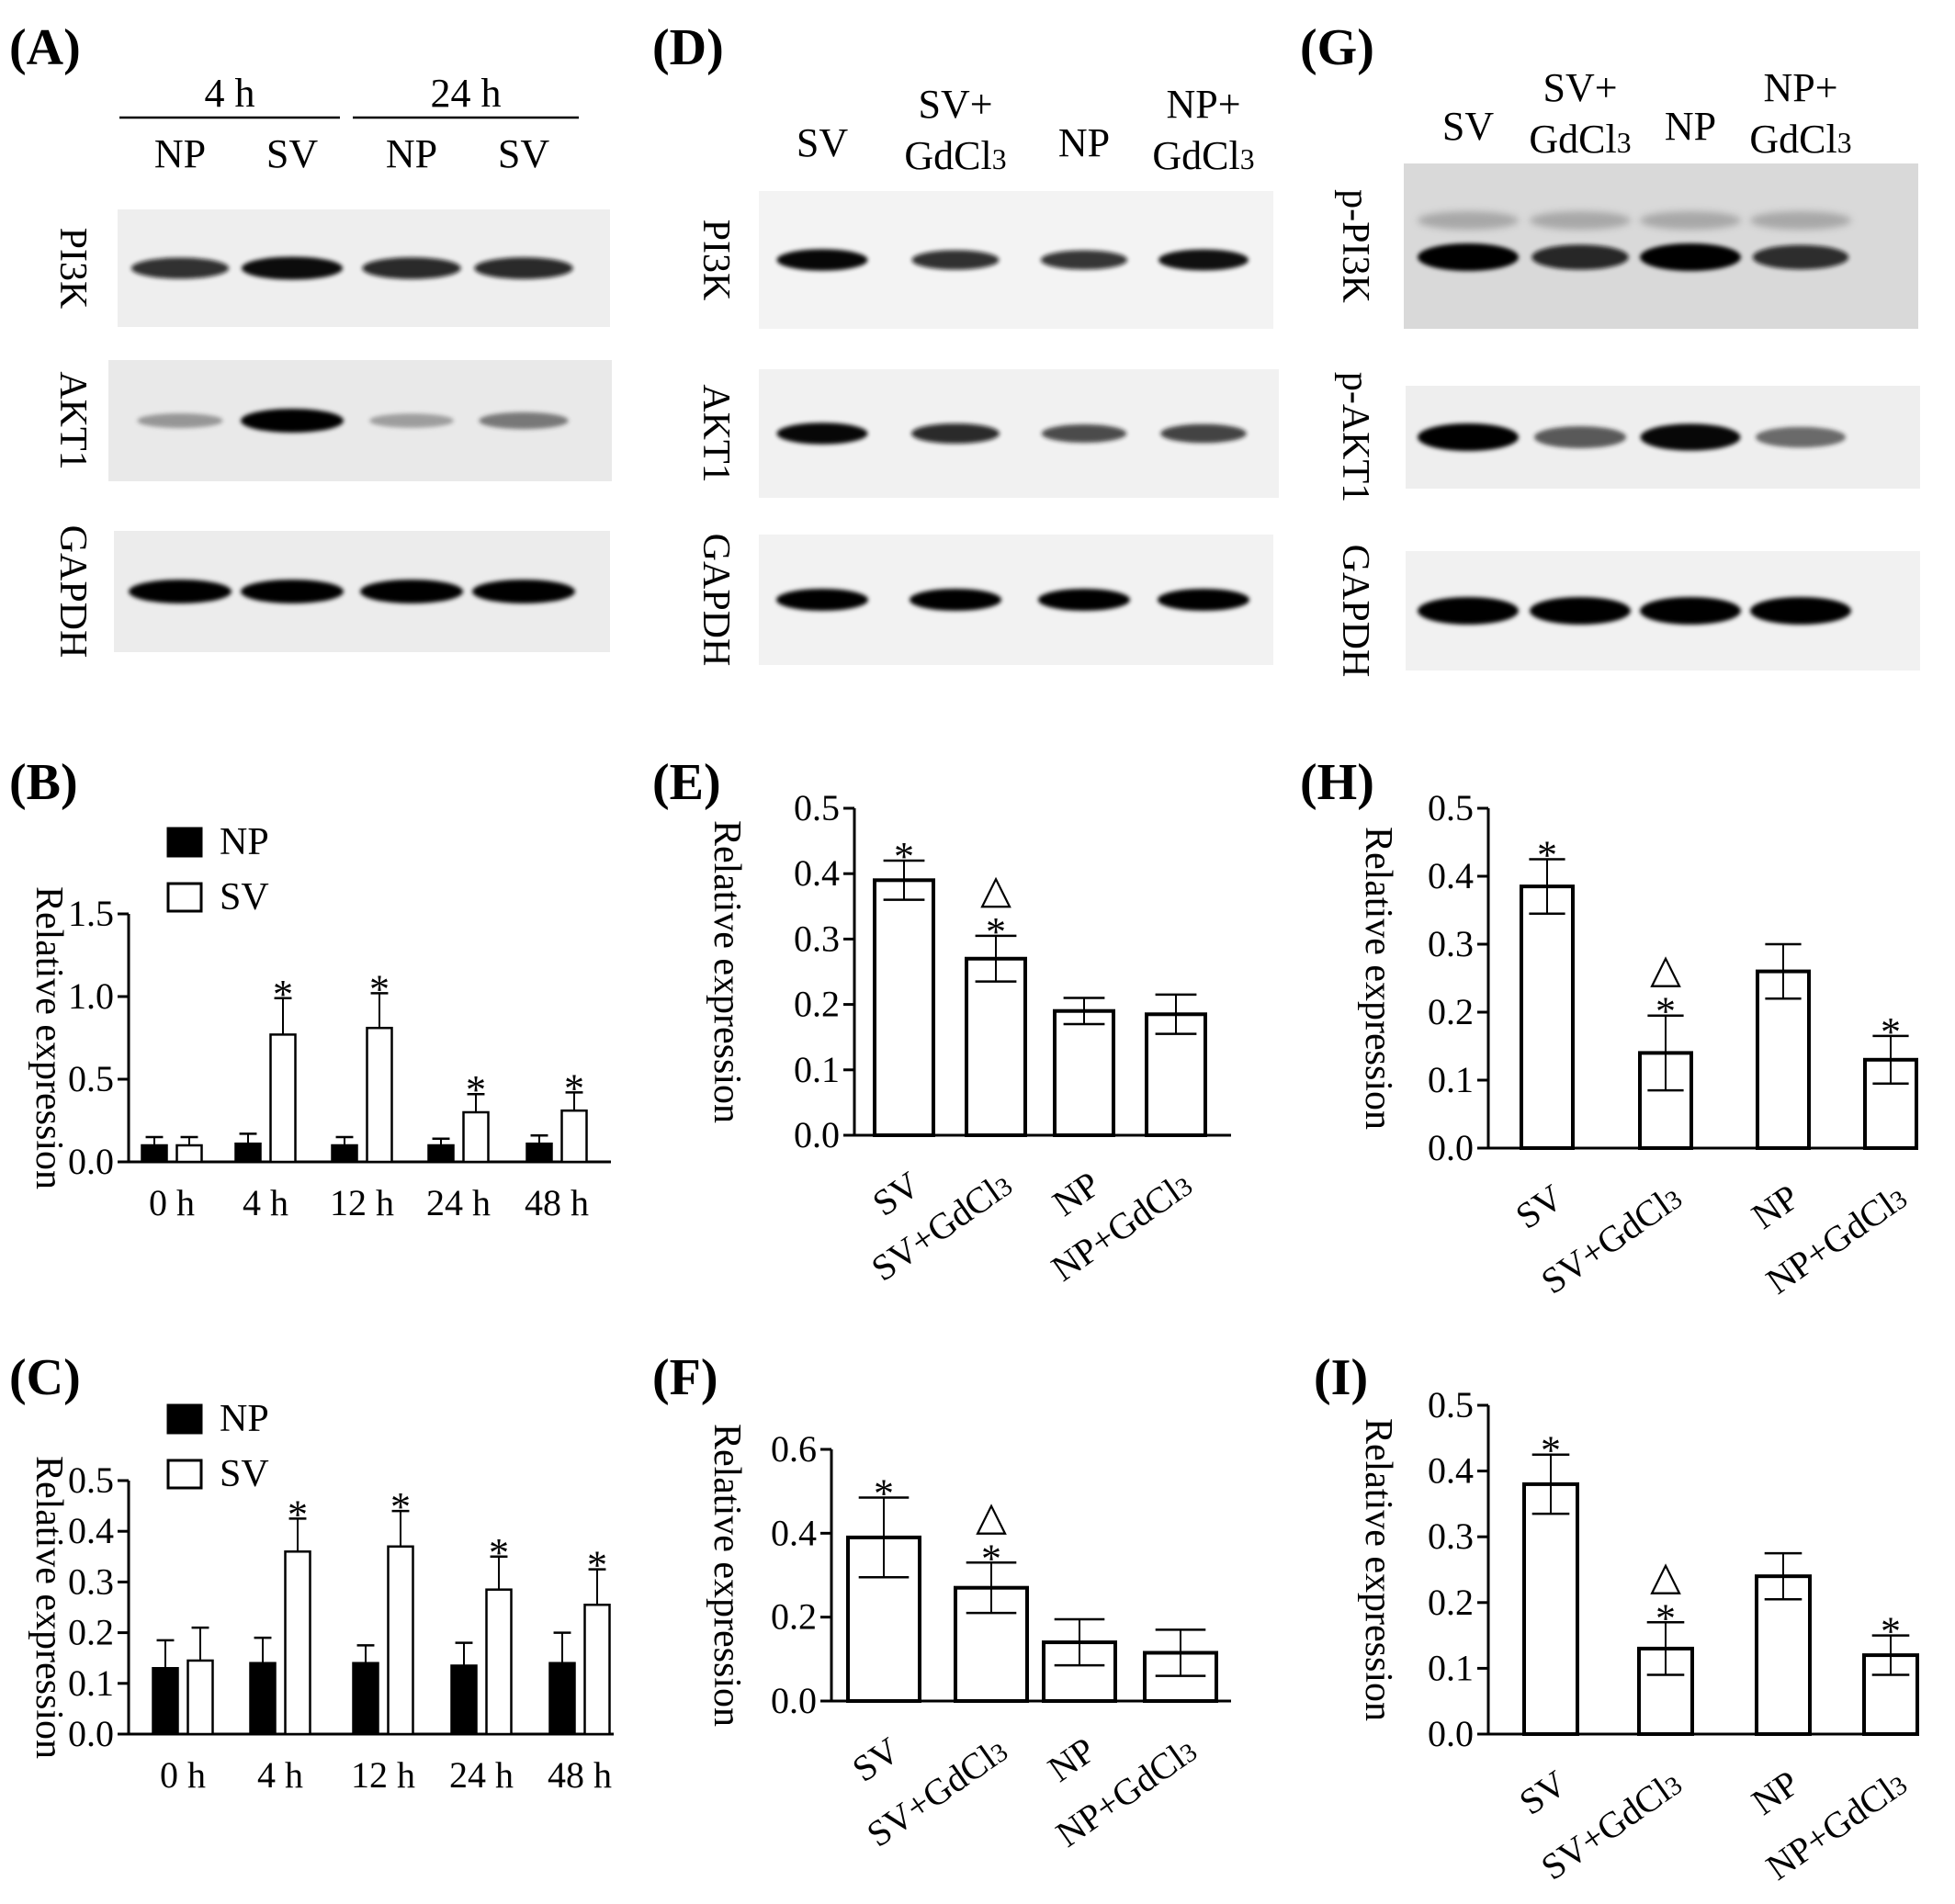 Image resolution: width=1955 pixels, height=1904 pixels. I want to click on panel-label-b: (B), so click(43, 782).